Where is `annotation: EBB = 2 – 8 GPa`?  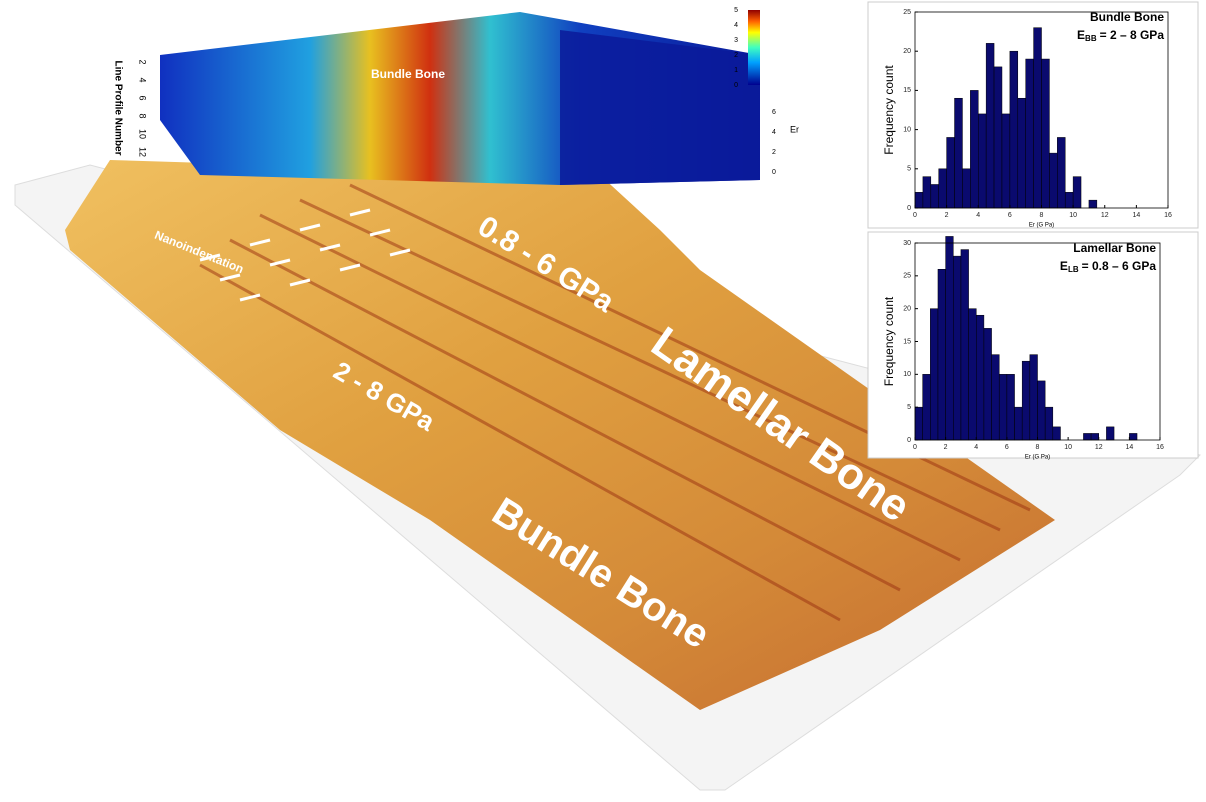 annotation: EBB = 2 – 8 GPa is located at coordinates (1120, 35).